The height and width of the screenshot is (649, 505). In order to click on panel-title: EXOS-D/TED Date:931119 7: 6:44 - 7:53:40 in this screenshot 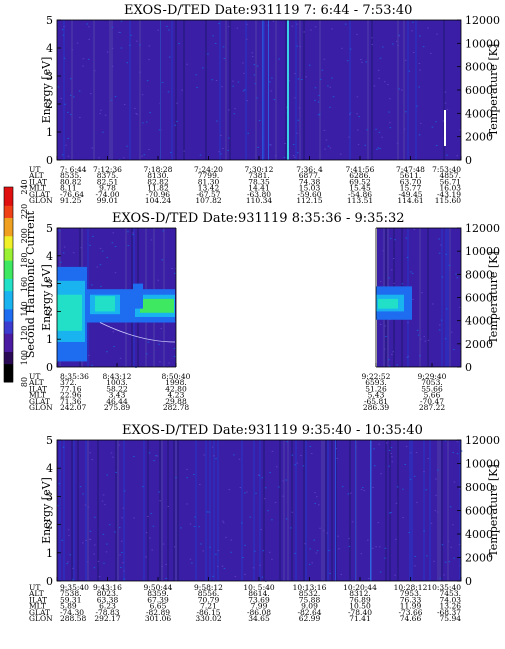, I will do `click(268, 10)`.